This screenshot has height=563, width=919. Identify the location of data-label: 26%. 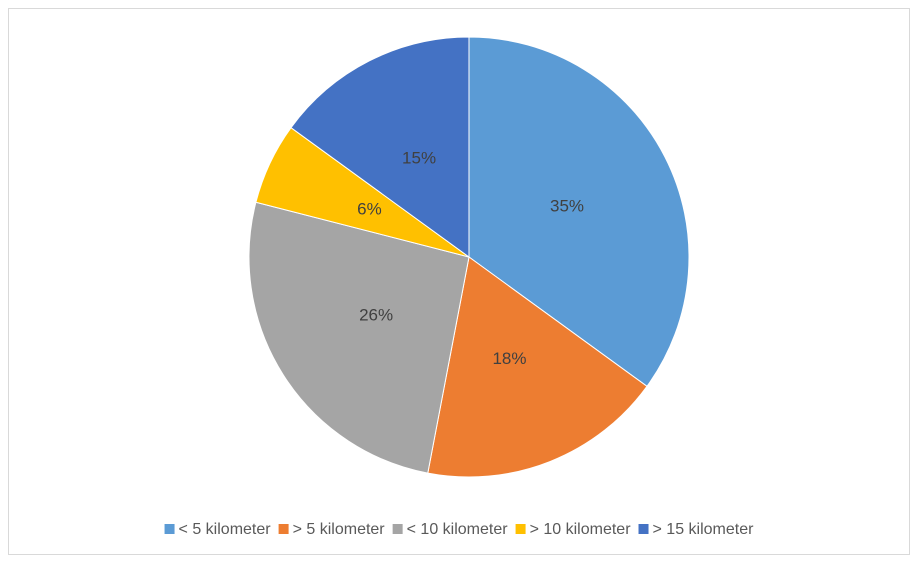
(376, 314).